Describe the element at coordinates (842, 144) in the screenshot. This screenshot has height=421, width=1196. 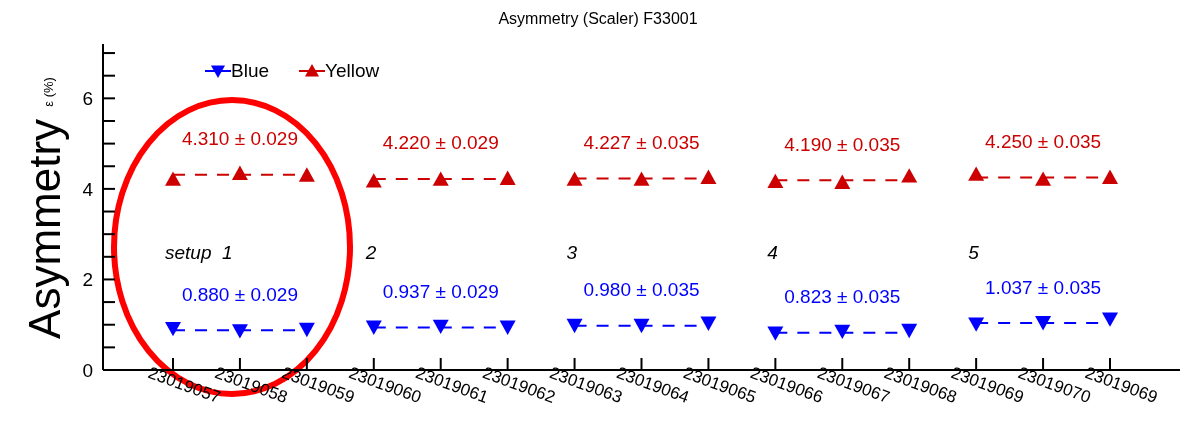
I see `data-label: 4.190 ± 0.035` at that location.